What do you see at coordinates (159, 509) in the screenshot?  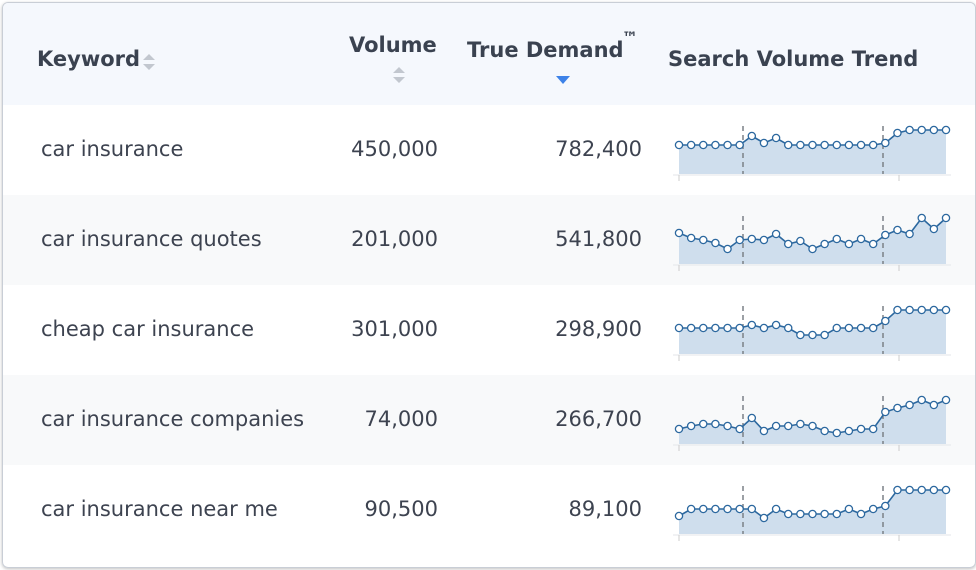 I see `keyword-cell: car insurance near me` at bounding box center [159, 509].